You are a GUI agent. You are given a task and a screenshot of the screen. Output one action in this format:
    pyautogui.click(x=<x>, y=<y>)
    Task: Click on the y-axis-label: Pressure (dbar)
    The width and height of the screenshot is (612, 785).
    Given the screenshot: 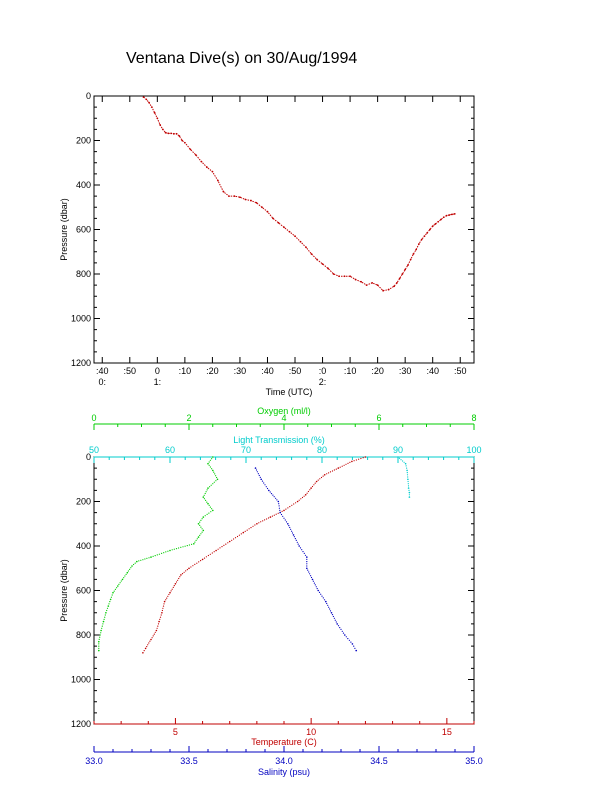 What is the action you would take?
    pyautogui.click(x=64, y=590)
    